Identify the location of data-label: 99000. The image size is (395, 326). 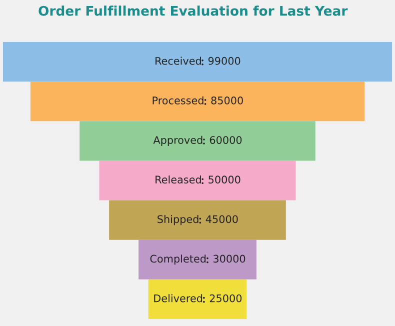
(224, 60).